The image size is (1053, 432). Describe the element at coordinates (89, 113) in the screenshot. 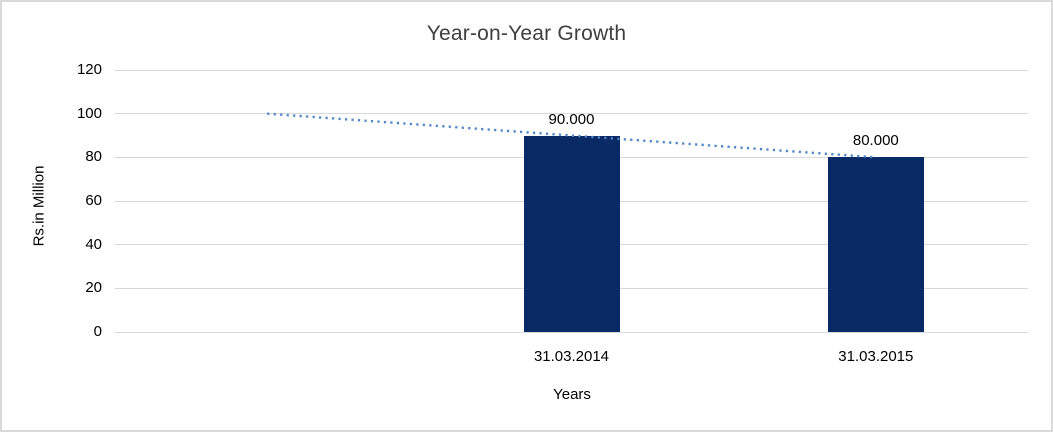

I see `y-tick-label: 100` at that location.